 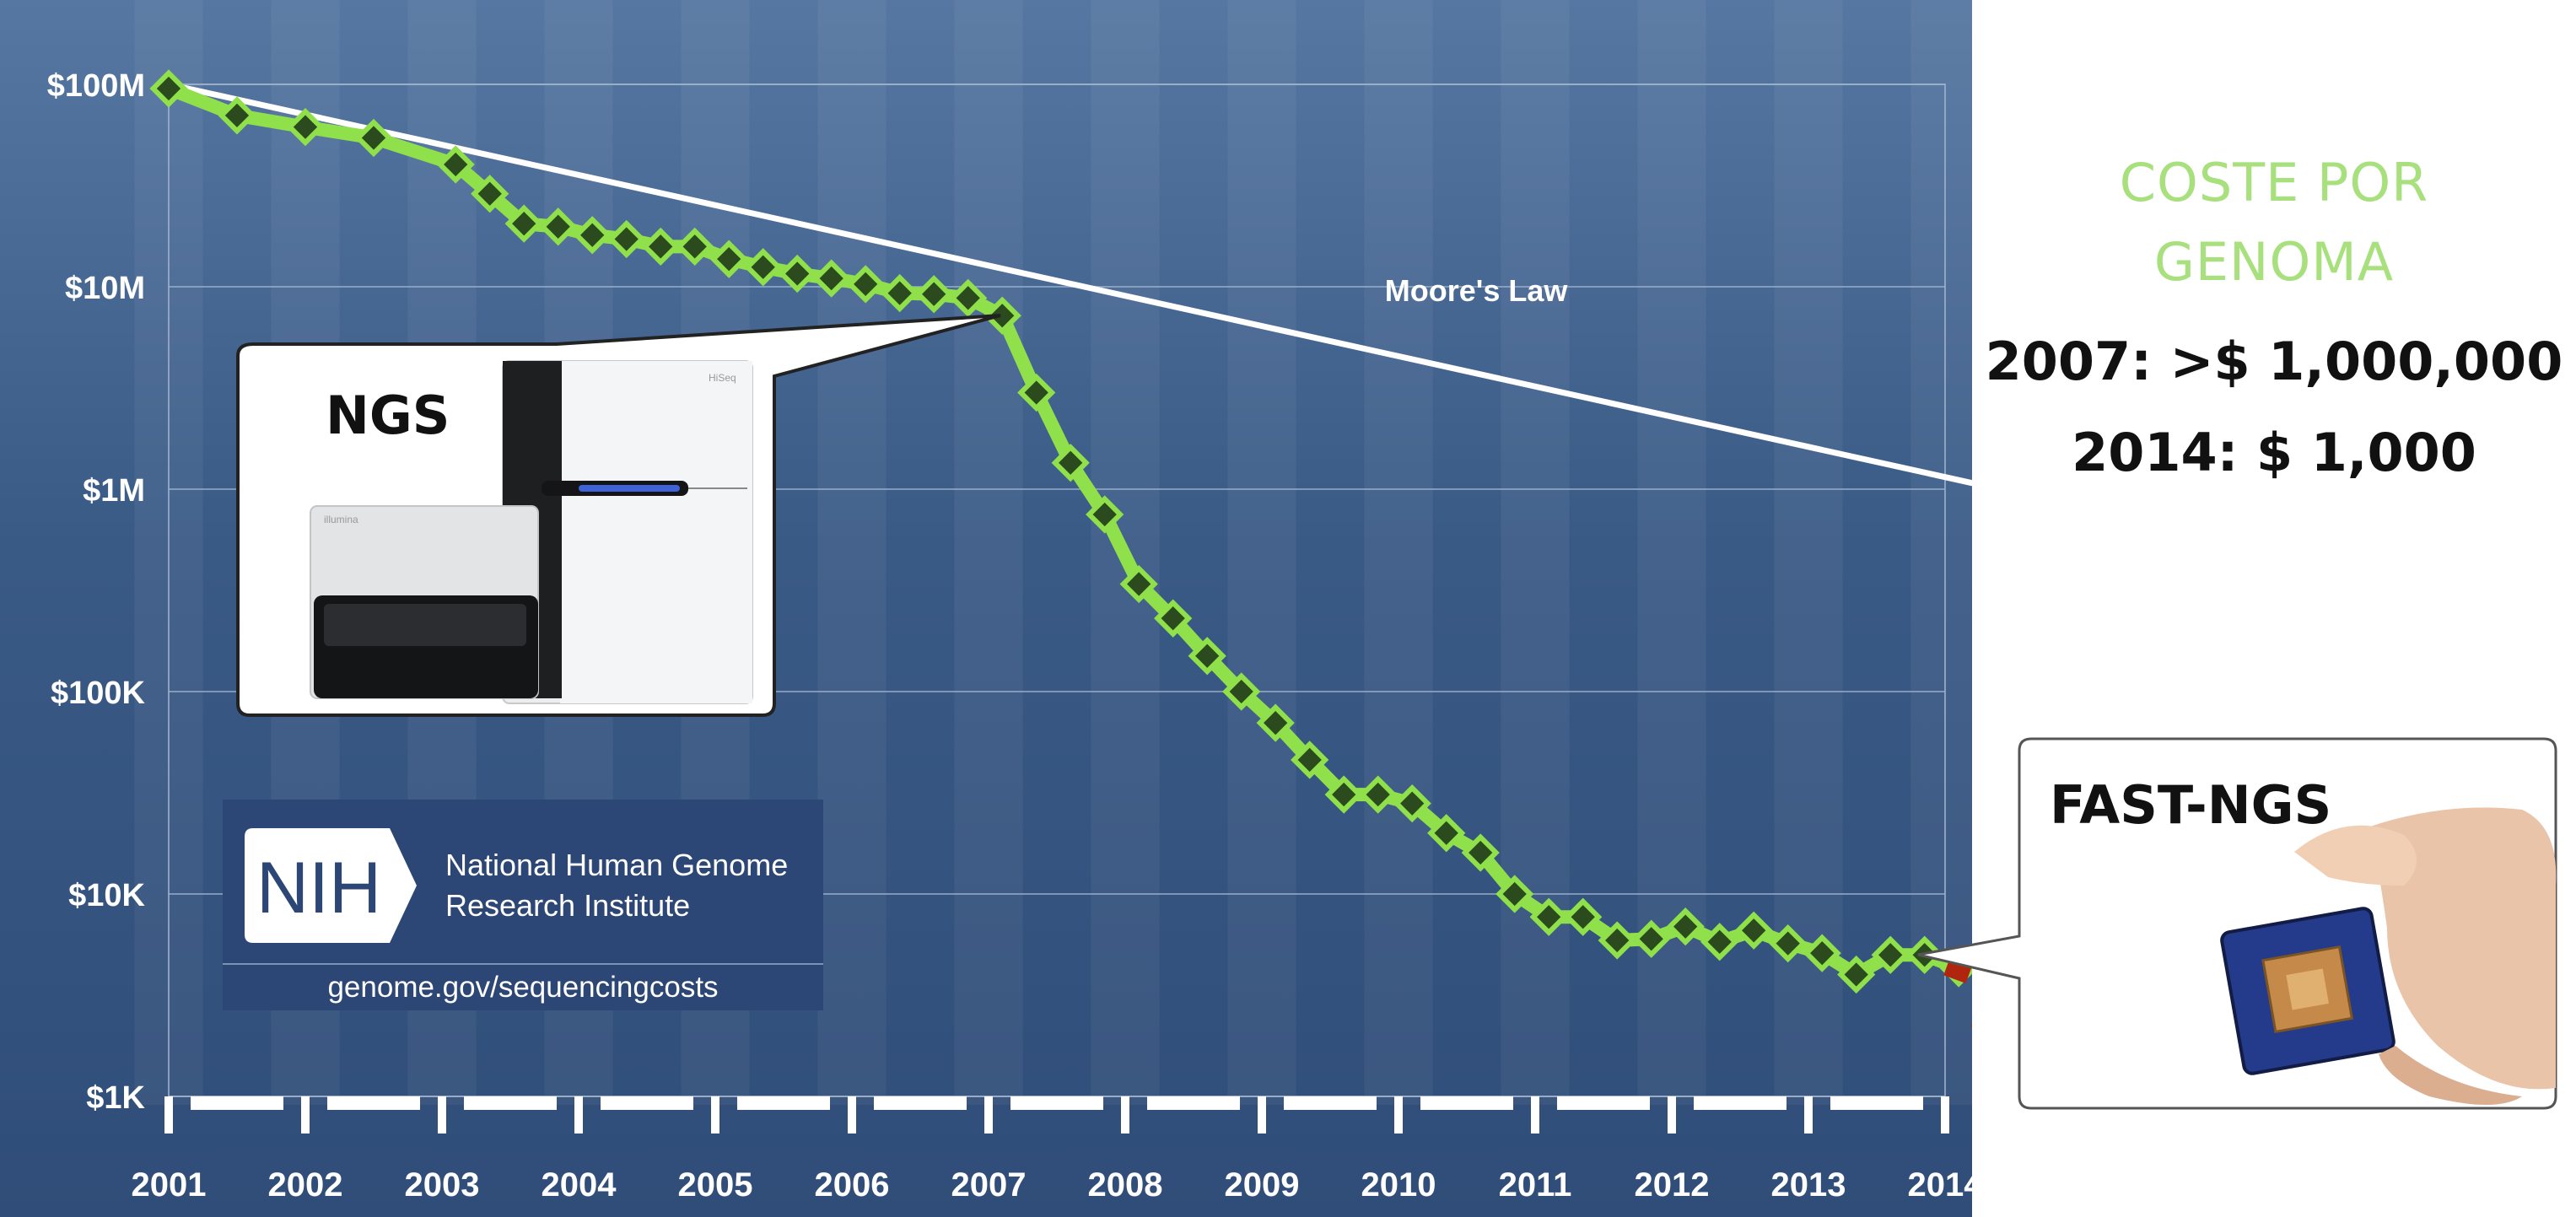 What do you see at coordinates (722, 378) in the screenshot?
I see `svg-text: HiSeq` at bounding box center [722, 378].